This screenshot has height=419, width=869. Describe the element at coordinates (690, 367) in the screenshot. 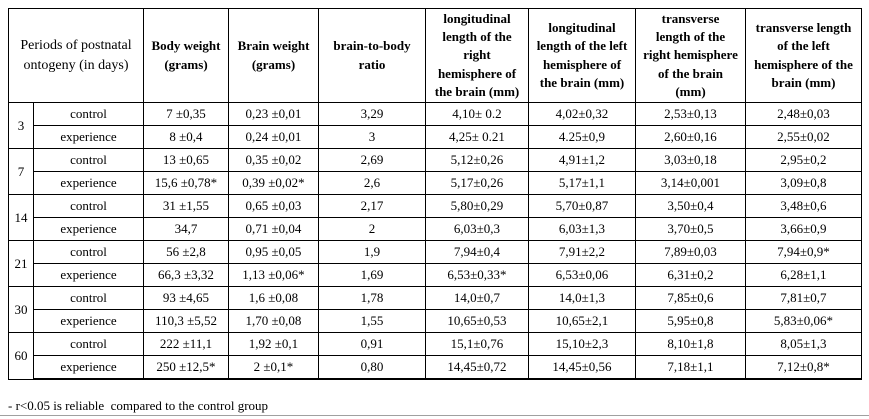

I see `value-cell: 7,18±1,1` at that location.